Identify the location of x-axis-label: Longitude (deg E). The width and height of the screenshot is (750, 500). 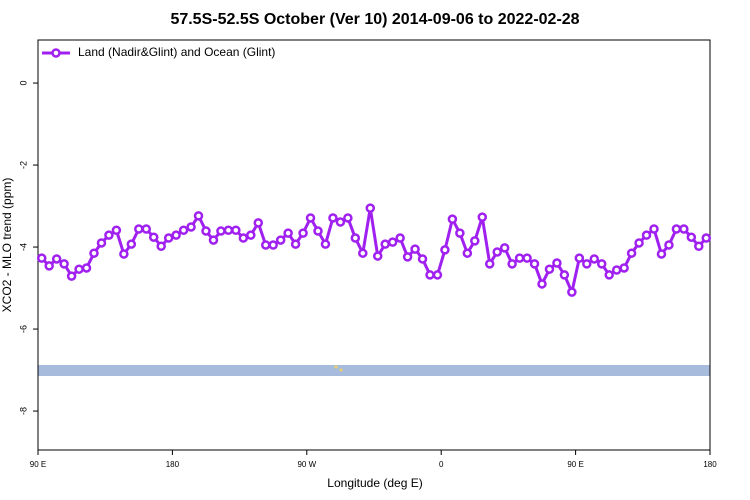
(374, 483).